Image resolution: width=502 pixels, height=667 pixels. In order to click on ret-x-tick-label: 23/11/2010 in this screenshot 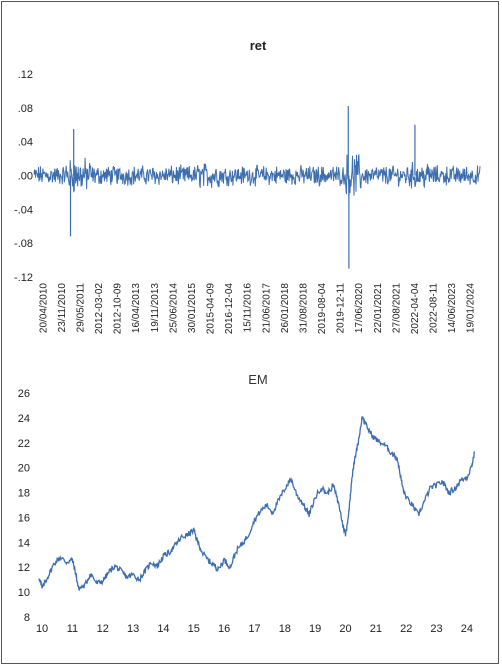, I will do `click(62, 308)`.